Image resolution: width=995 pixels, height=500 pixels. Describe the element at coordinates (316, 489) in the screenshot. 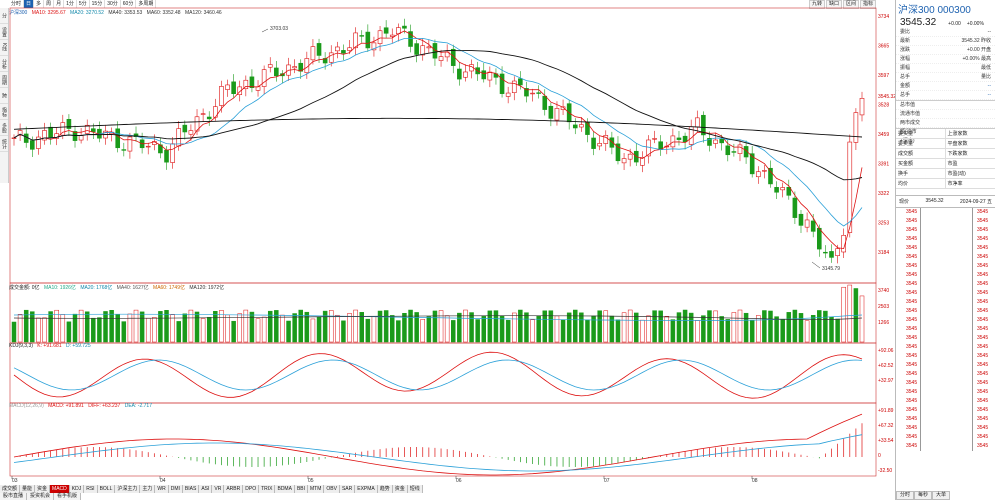

I see `tab-19: MTM` at that location.